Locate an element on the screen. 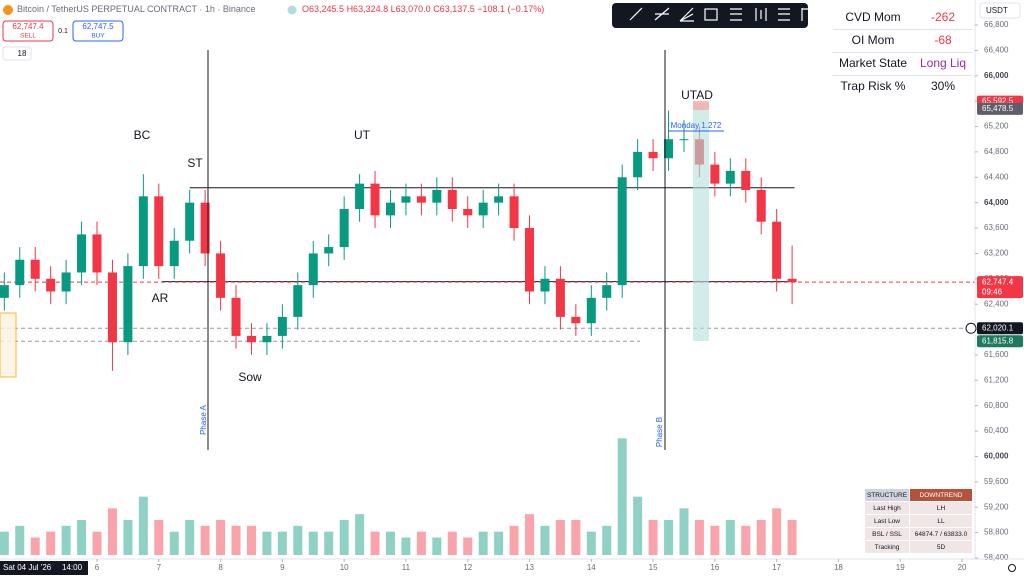 This screenshot has height=579, width=1024. currency: USDT is located at coordinates (997, 10).